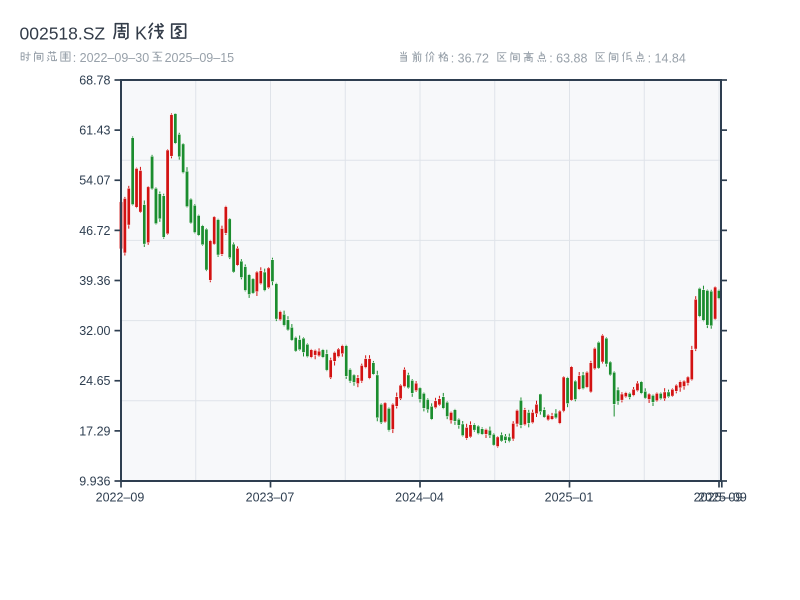 This screenshot has height=600, width=800. Describe the element at coordinates (94, 331) in the screenshot. I see `svg-text: 32.00` at that location.